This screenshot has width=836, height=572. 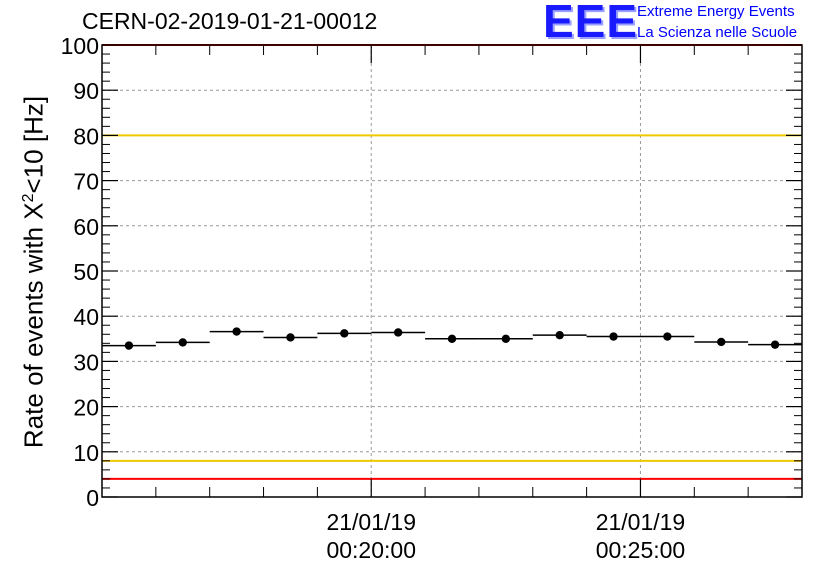 I want to click on y-tick-label: 90, so click(x=86, y=91).